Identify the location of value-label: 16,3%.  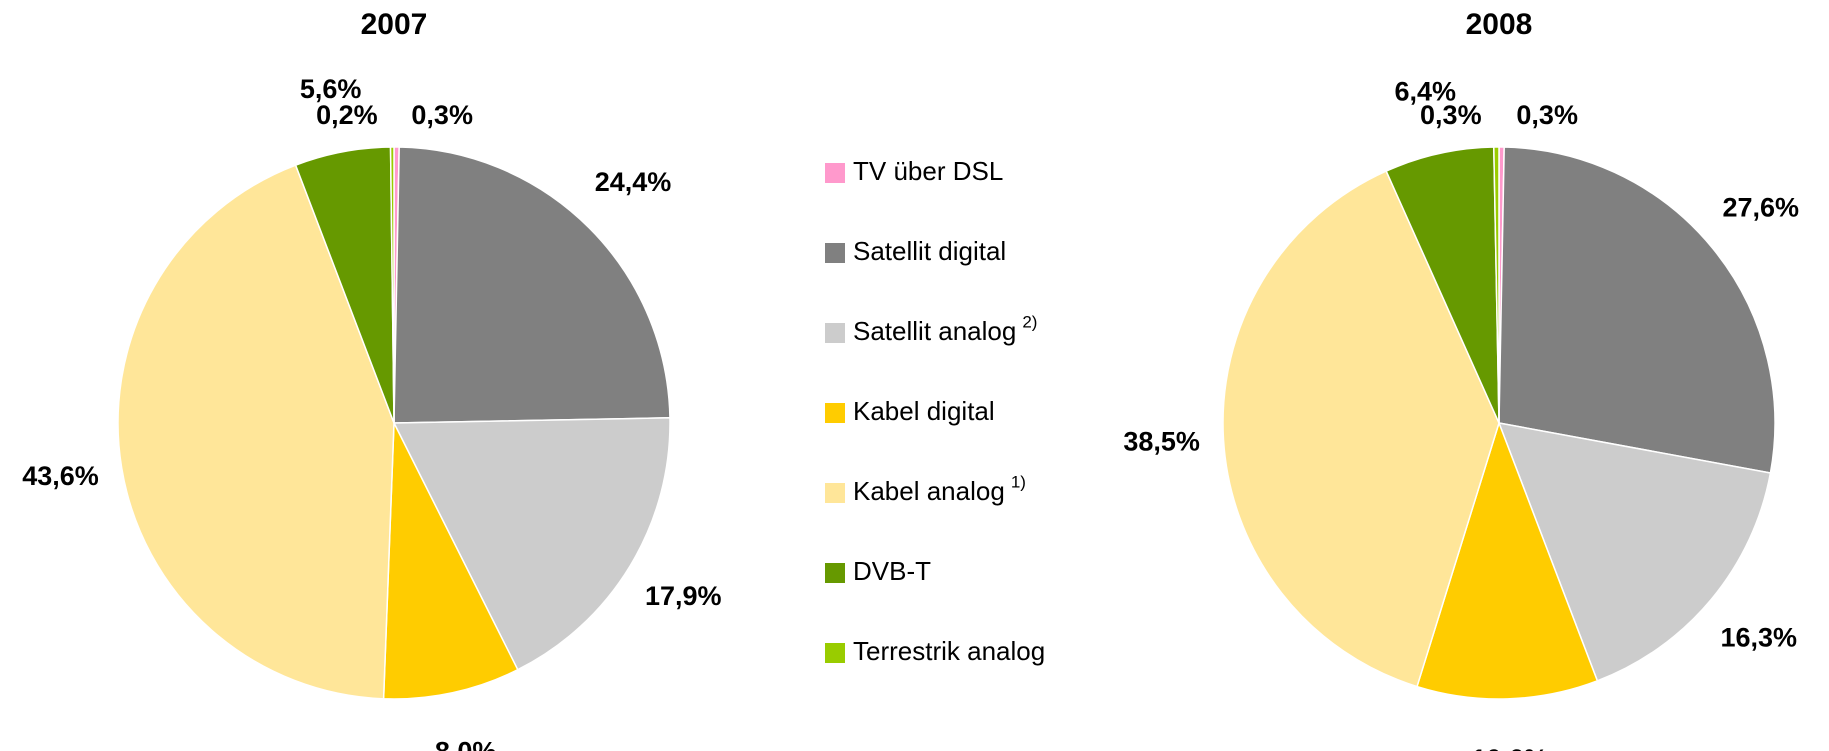
(1758, 637).